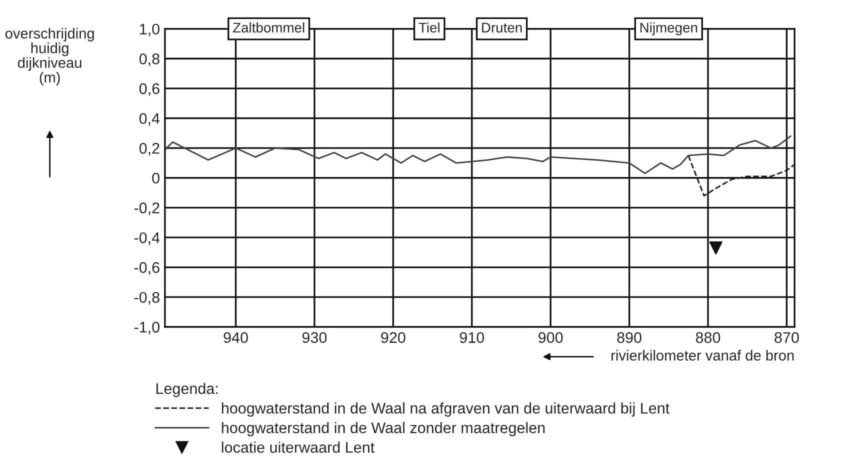 The image size is (859, 465). Describe the element at coordinates (147, 328) in the screenshot. I see `y-tick-label: -1,0` at that location.